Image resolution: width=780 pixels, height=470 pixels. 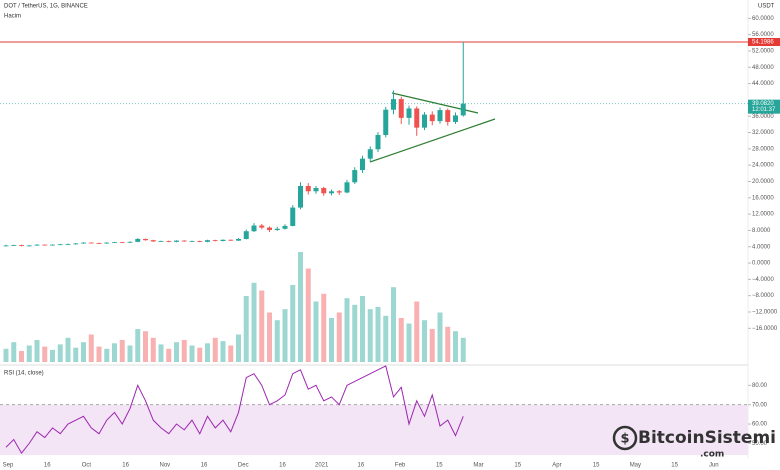 What do you see at coordinates (763, 117) in the screenshot?
I see `y-tick-label: 36.0000` at bounding box center [763, 117].